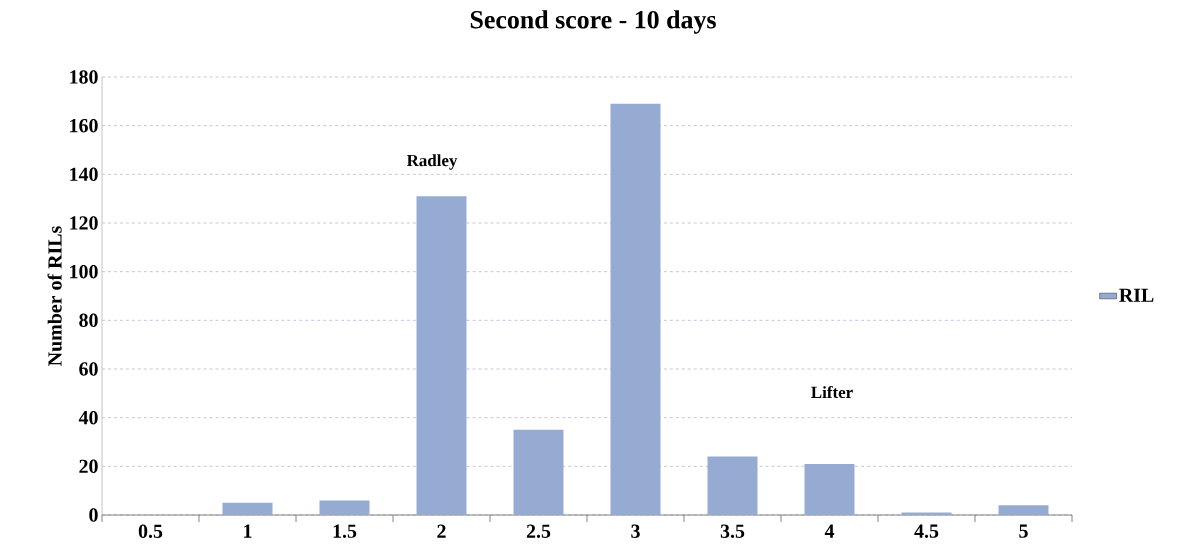  What do you see at coordinates (441, 531) in the screenshot?
I see `x-tick-label: 2` at bounding box center [441, 531].